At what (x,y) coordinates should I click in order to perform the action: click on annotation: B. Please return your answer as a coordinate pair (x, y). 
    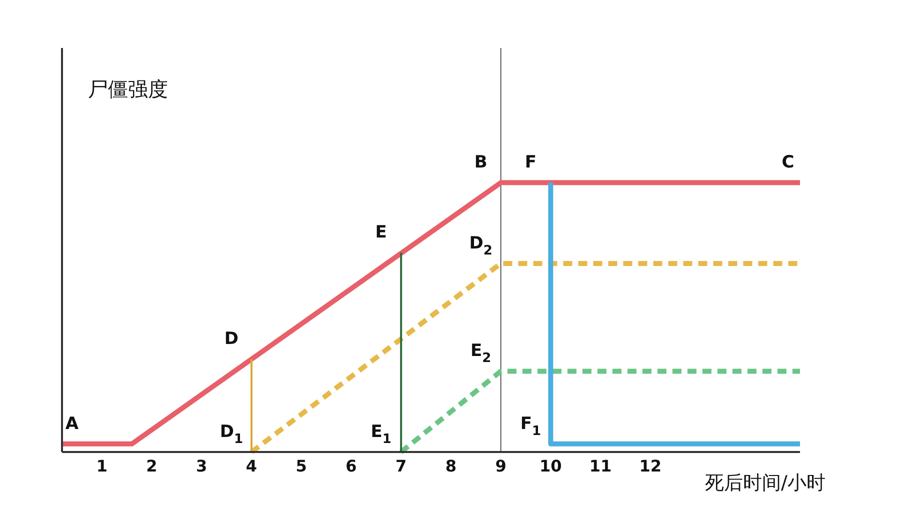
    Looking at the image, I should click on (481, 162).